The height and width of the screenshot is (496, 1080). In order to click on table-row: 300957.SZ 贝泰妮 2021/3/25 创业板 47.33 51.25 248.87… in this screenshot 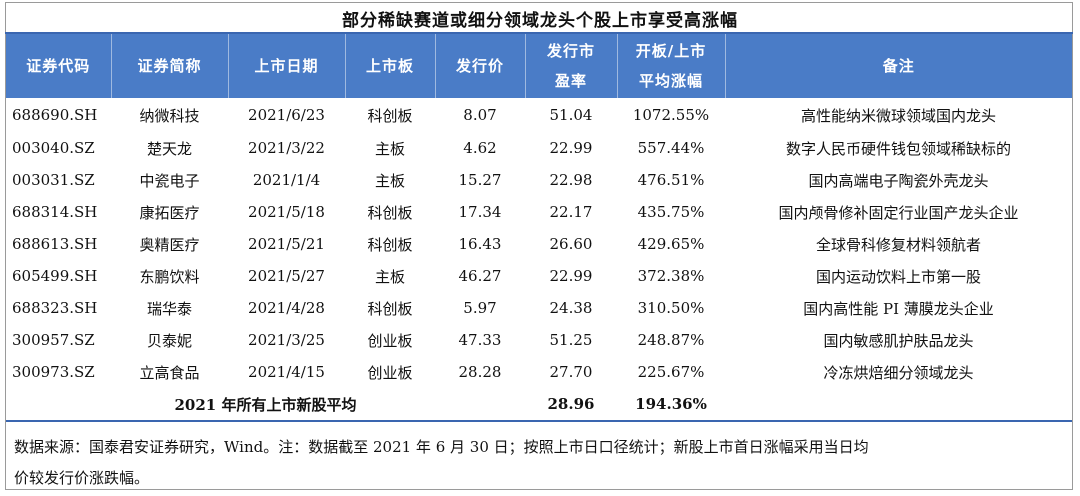, I will do `click(539, 340)`.